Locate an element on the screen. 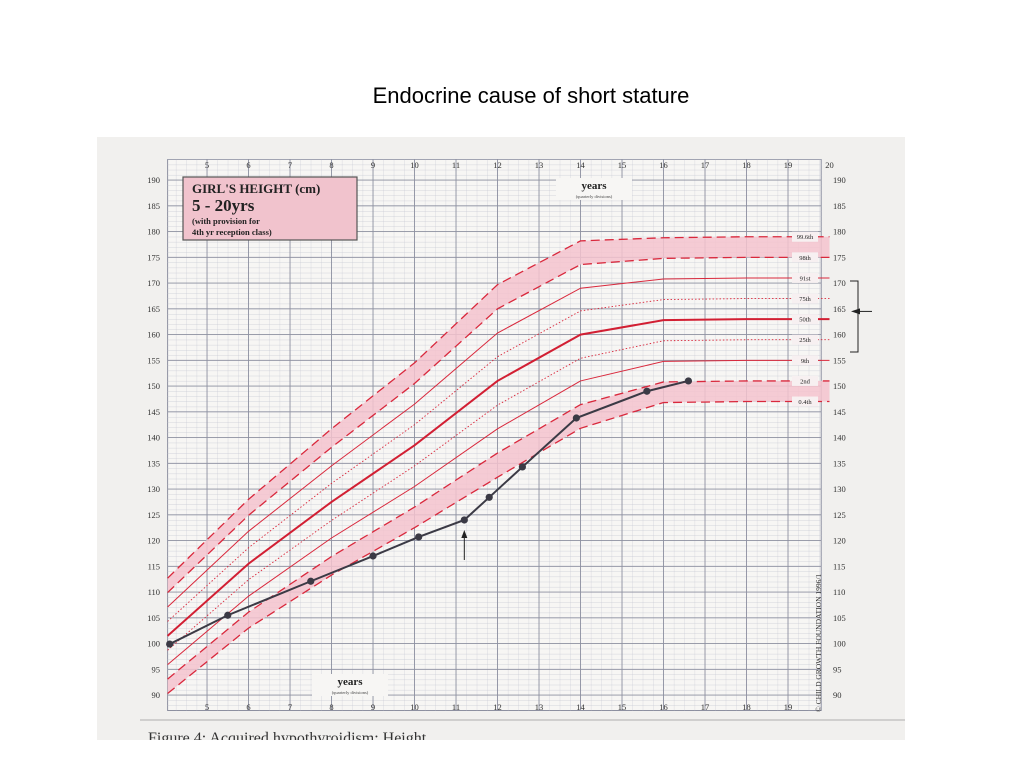 This screenshot has width=1024, height=768. x-tick-label-top: 8 is located at coordinates (331, 165).